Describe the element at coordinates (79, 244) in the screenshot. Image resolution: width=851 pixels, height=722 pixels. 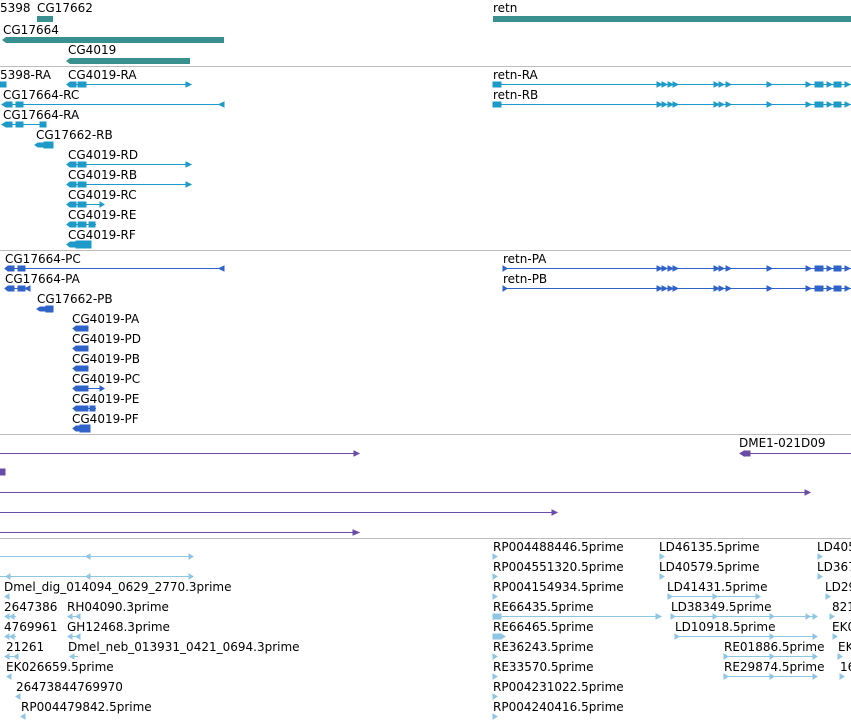
I see `transcript-cg4019-rf` at that location.